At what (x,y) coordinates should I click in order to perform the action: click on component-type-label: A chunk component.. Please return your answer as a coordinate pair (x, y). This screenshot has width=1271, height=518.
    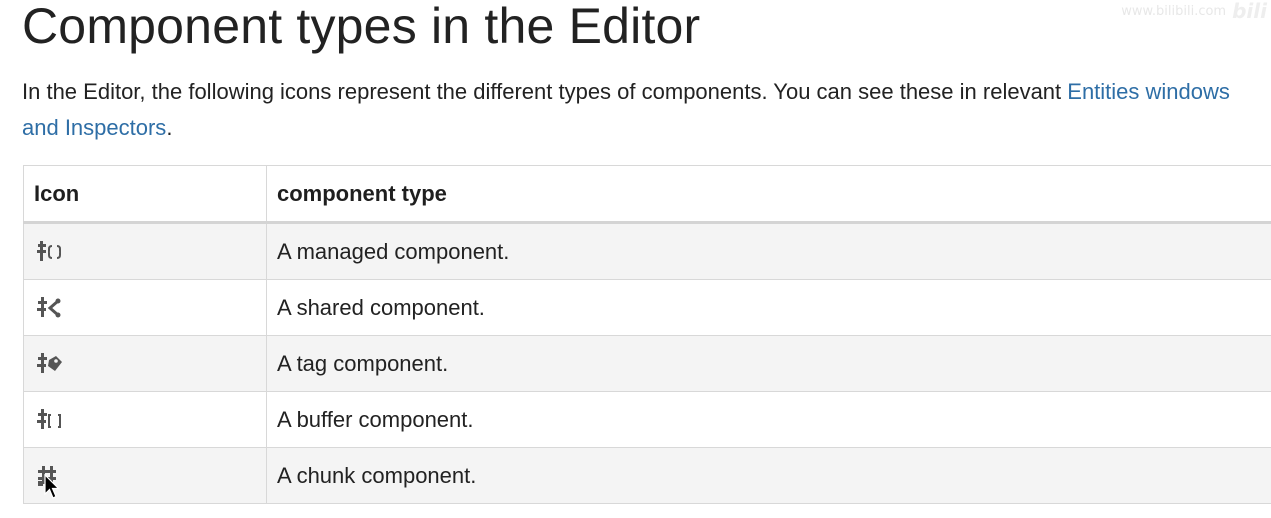
    Looking at the image, I should click on (768, 475).